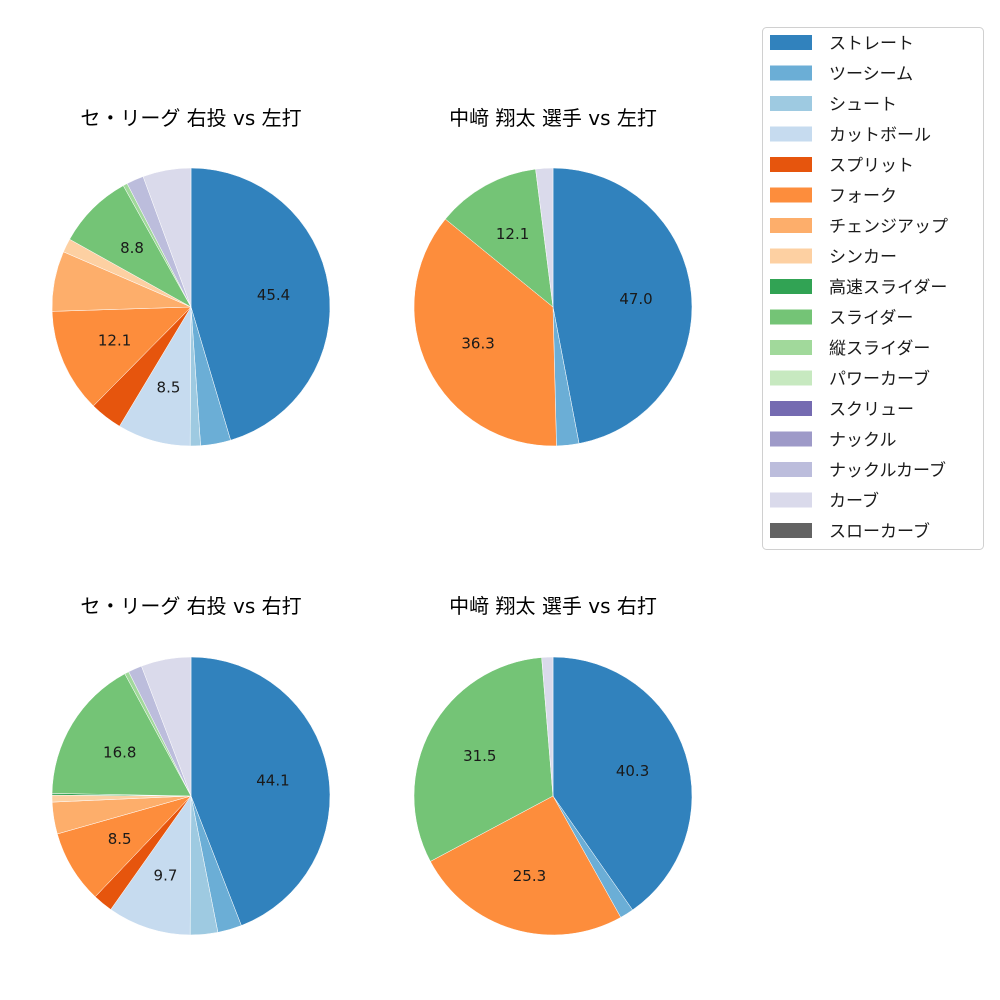 This screenshot has width=1000, height=1000. What do you see at coordinates (635, 299) in the screenshot?
I see `slice-label: 47.0` at bounding box center [635, 299].